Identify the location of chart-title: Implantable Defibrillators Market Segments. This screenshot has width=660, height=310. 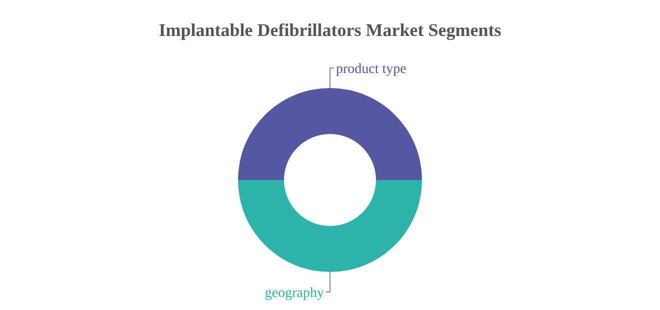
(330, 30).